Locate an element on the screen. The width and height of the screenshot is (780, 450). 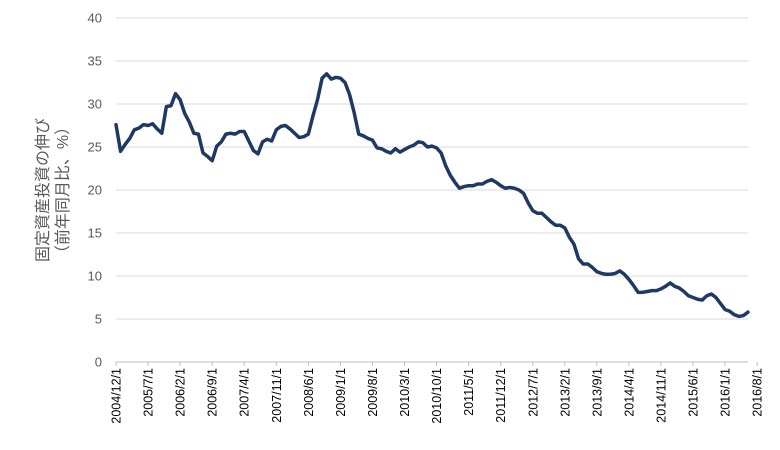
x-tick-label: 2010/3/1 is located at coordinates (405, 392).